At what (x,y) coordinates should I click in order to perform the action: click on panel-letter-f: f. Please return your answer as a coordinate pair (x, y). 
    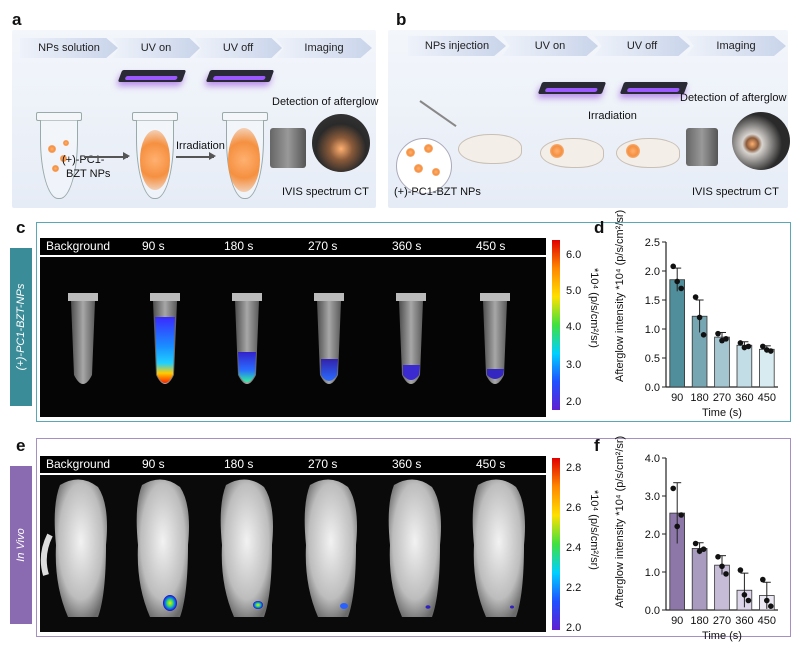
    Looking at the image, I should click on (597, 445).